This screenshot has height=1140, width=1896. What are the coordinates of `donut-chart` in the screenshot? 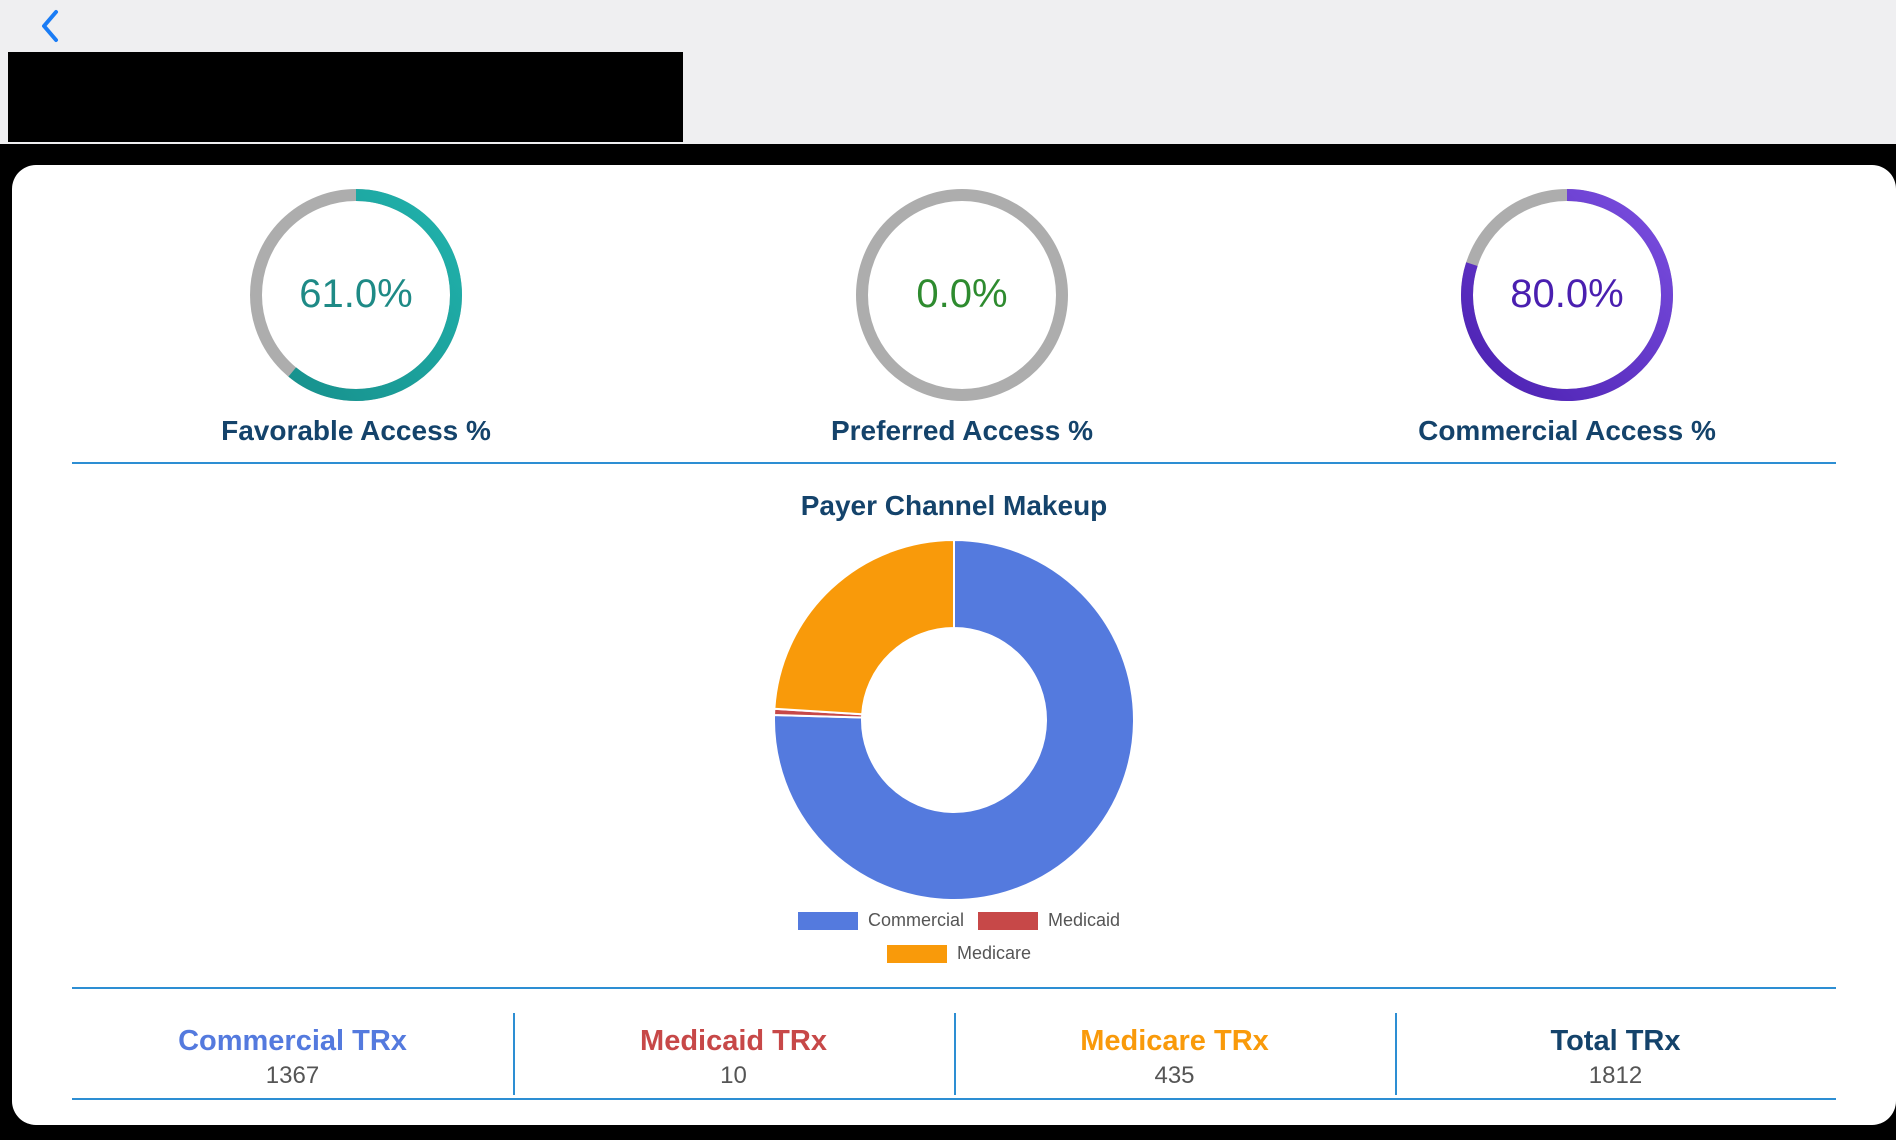 It's located at (954, 719).